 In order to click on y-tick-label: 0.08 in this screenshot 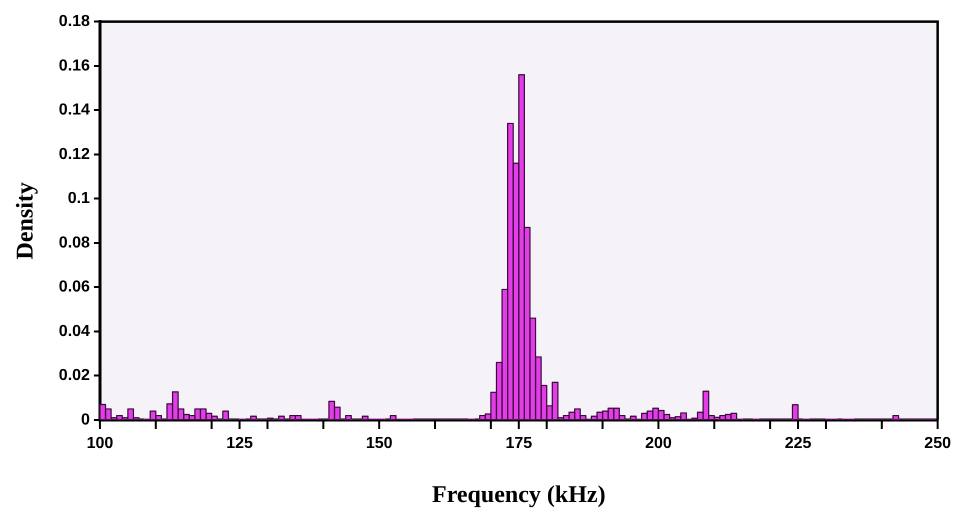, I will do `click(74, 243)`.